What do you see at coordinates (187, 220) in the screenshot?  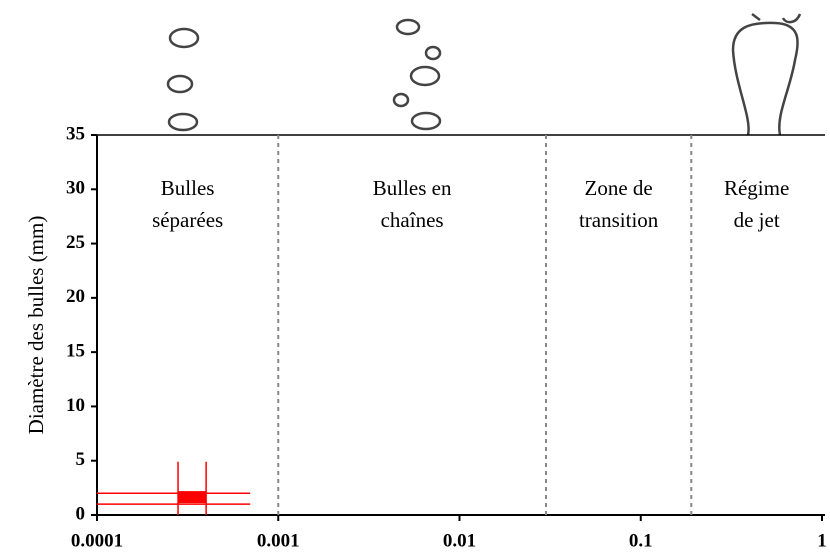 I see `region-label: séparées` at bounding box center [187, 220].